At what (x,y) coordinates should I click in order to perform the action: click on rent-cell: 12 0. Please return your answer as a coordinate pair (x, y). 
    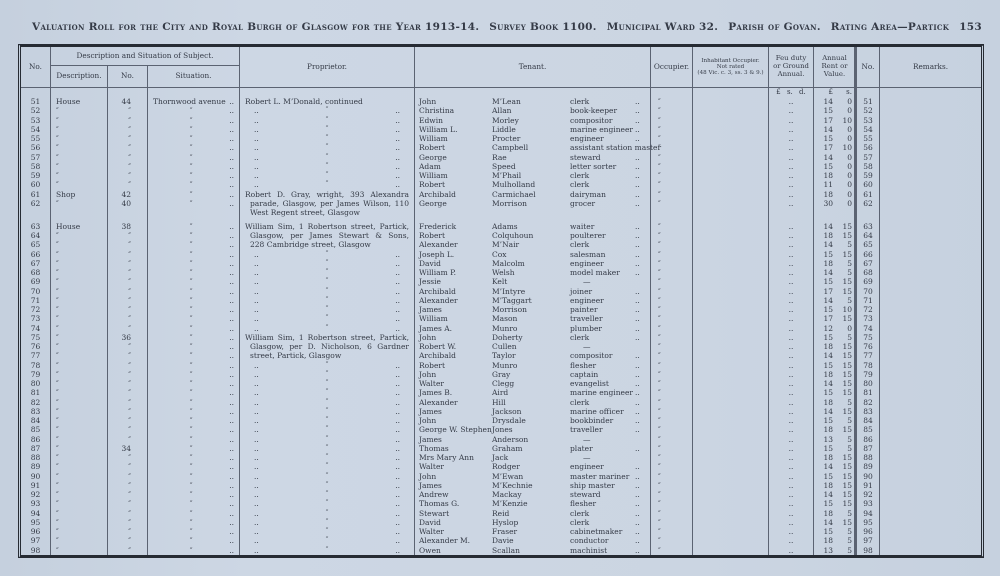
    Looking at the image, I should click on (835, 328).